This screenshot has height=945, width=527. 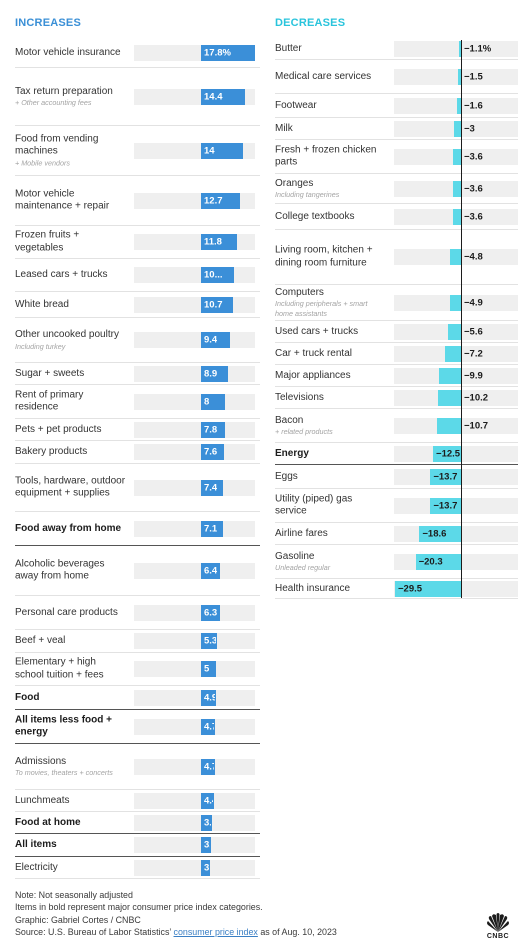 I want to click on bar-track: −4.9, so click(x=456, y=302).